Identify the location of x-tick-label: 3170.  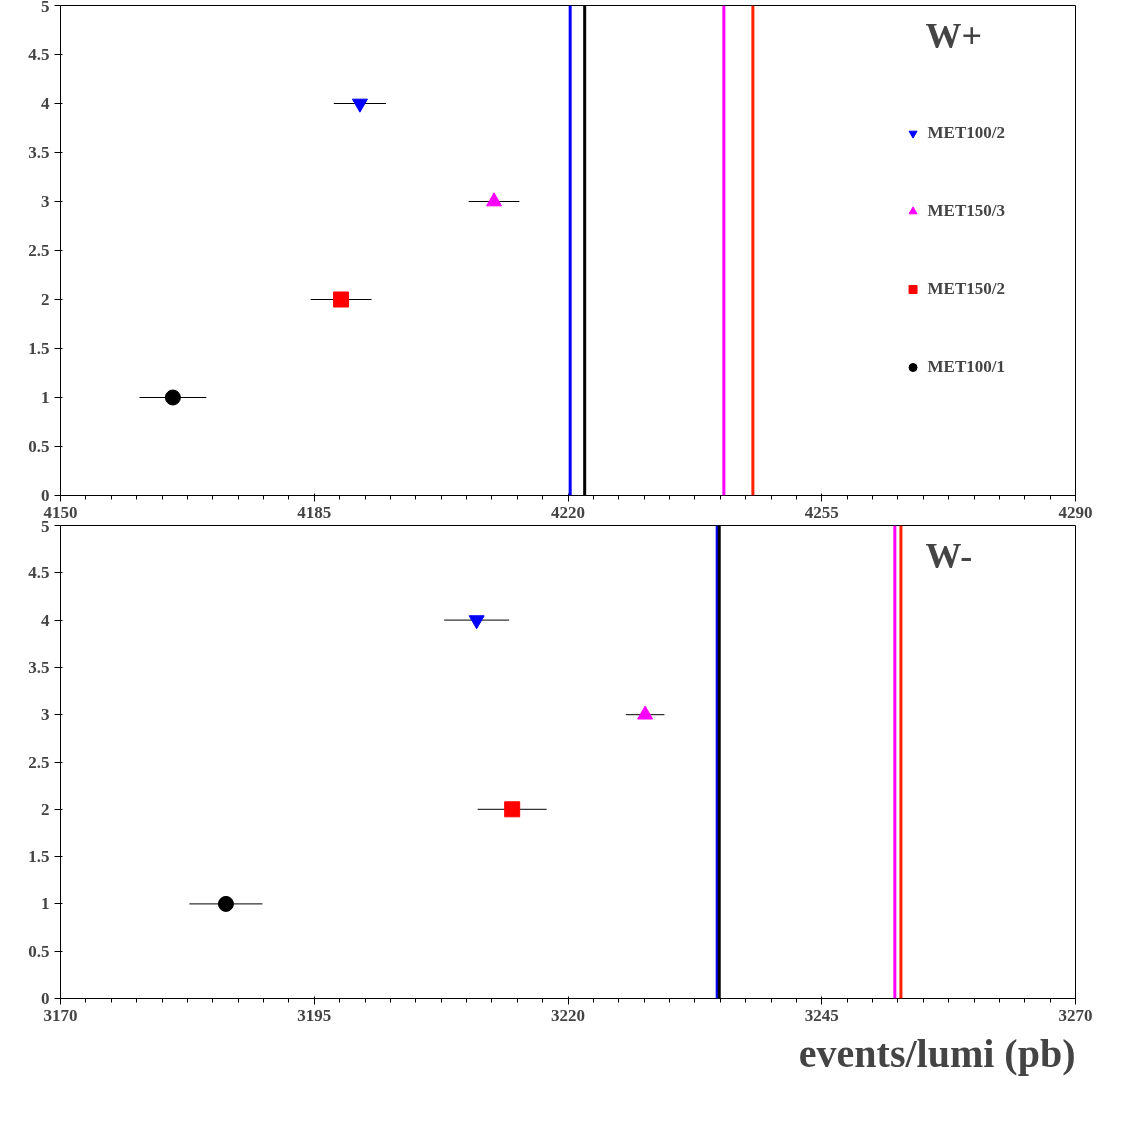
(60, 1015).